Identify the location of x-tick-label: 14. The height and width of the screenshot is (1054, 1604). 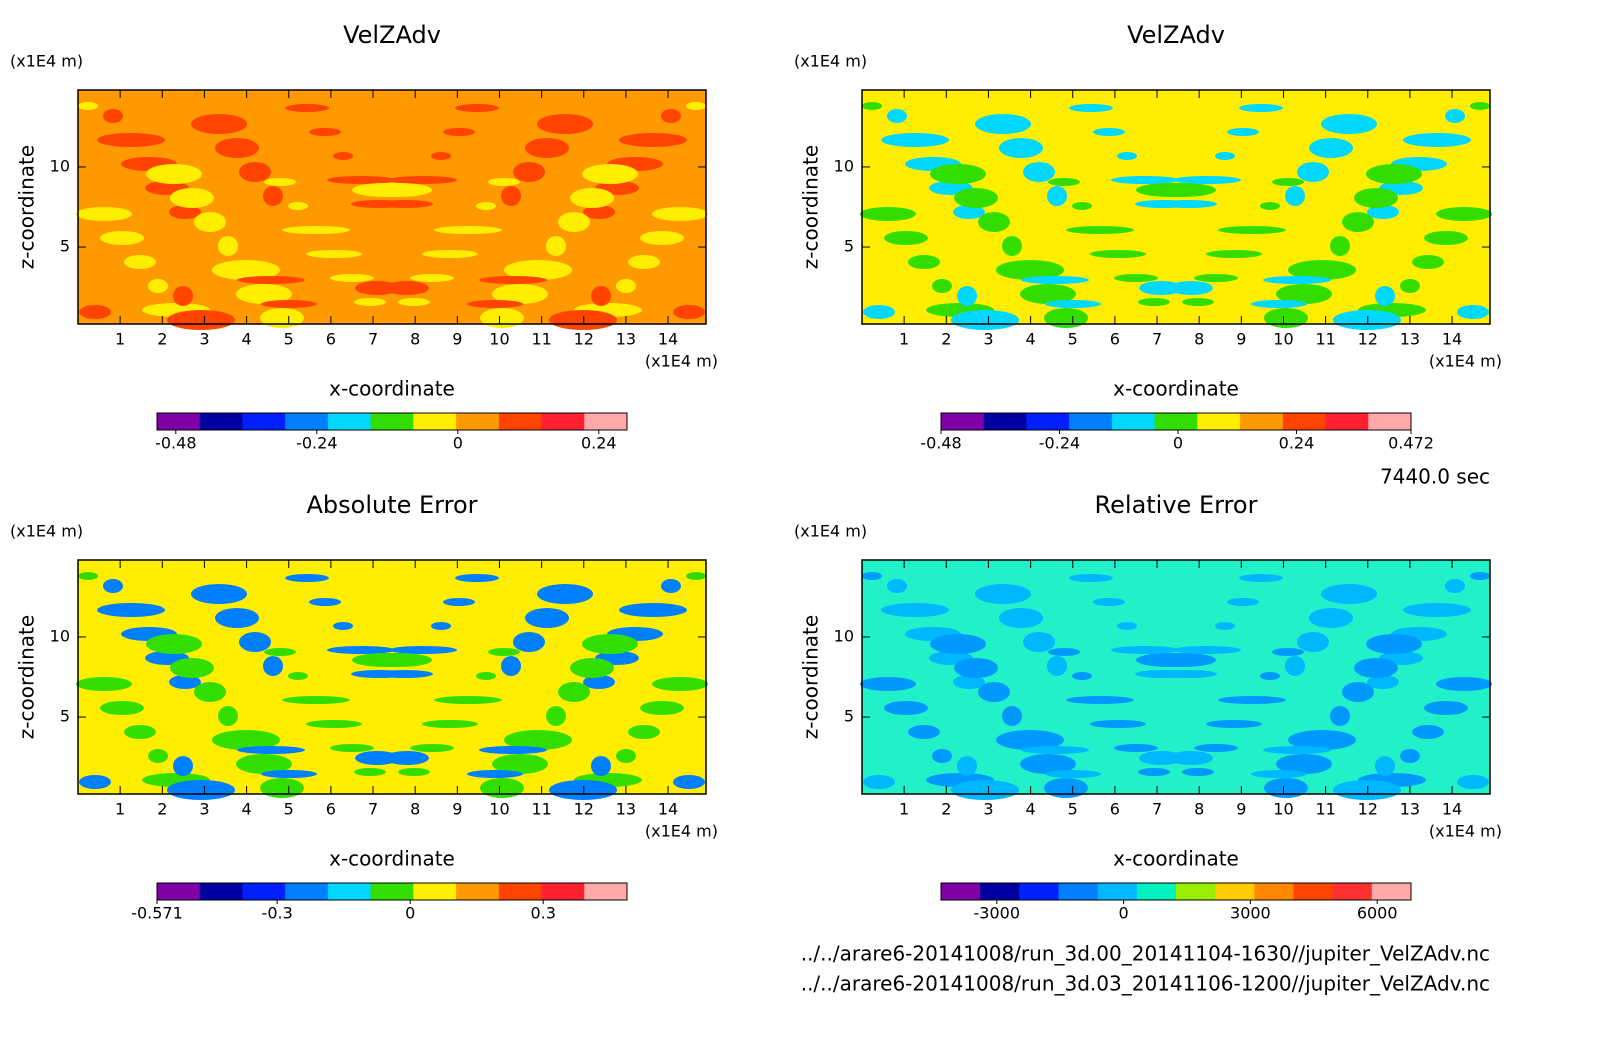
(1452, 809).